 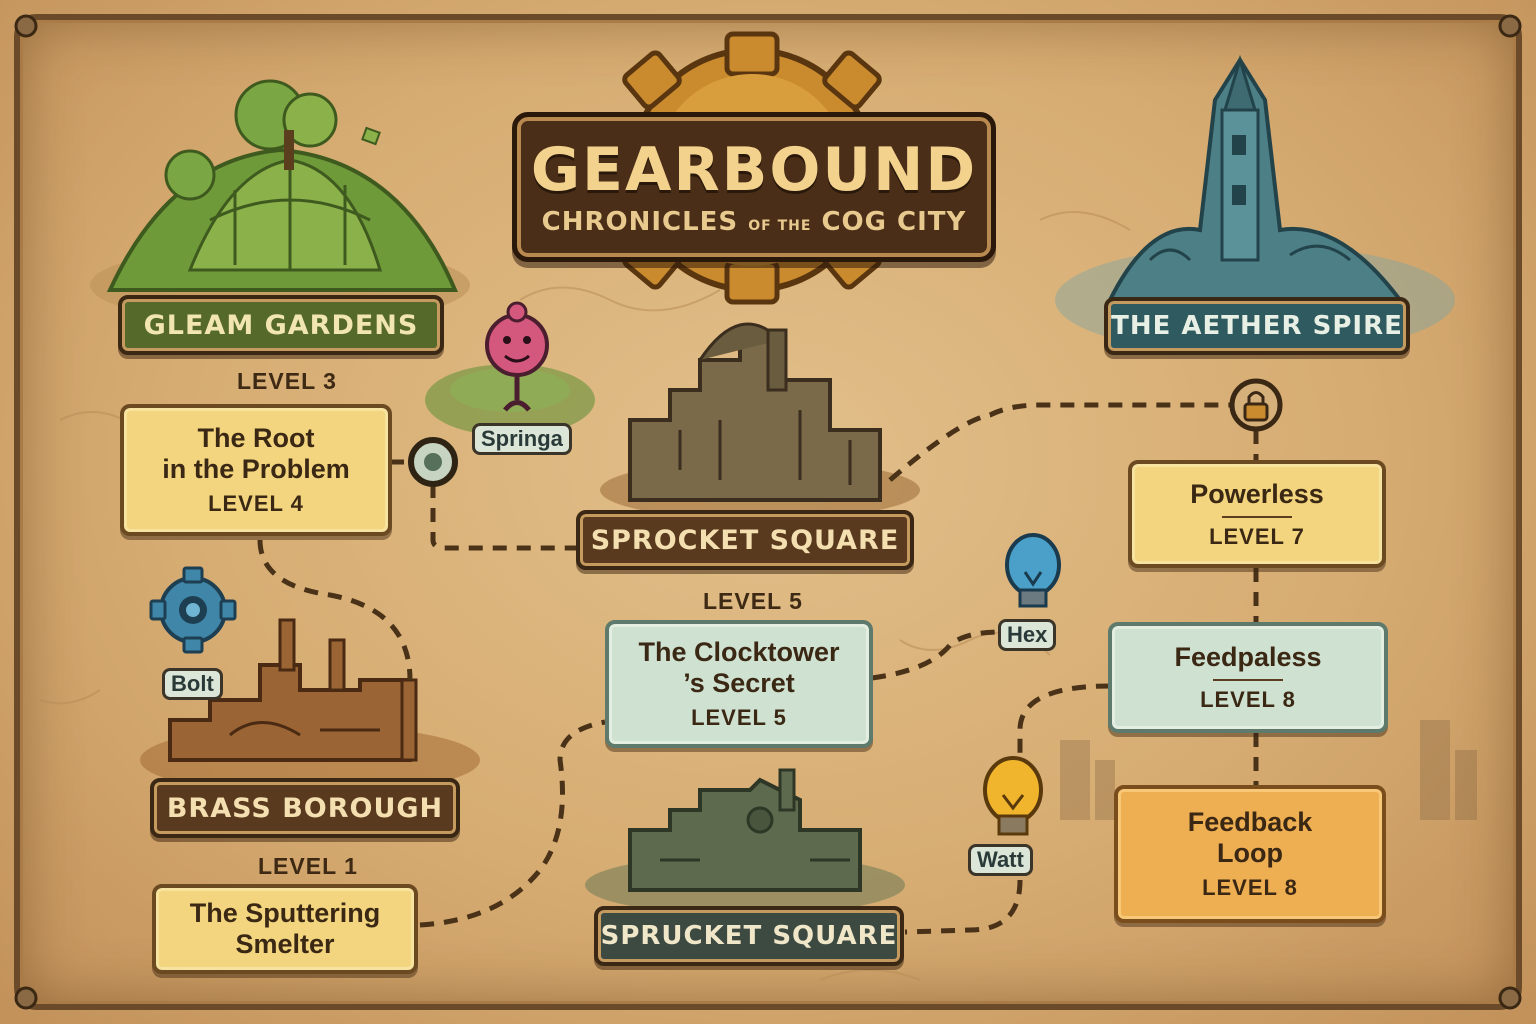 What do you see at coordinates (256, 503) in the screenshot?
I see `level-card-level: LEVEL 4` at bounding box center [256, 503].